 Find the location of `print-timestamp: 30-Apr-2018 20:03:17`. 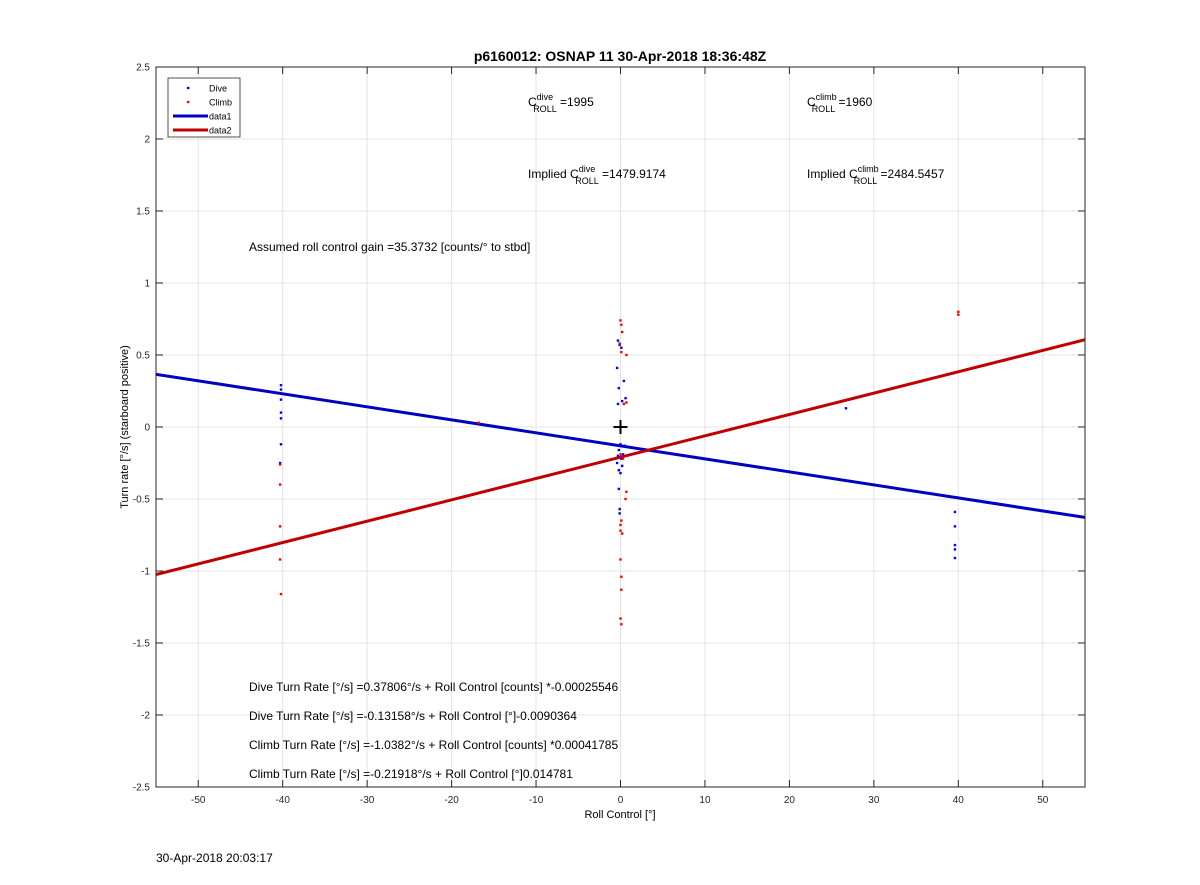

print-timestamp: 30-Apr-2018 20:03:17 is located at coordinates (214, 858).